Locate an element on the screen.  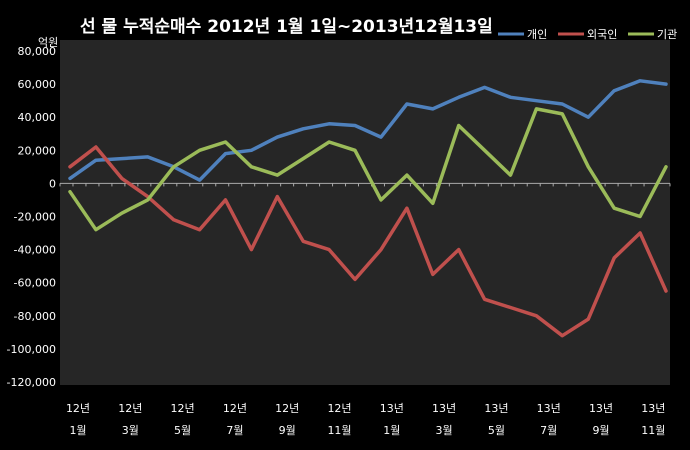
y-tick-label: 0 is located at coordinates (52, 183).